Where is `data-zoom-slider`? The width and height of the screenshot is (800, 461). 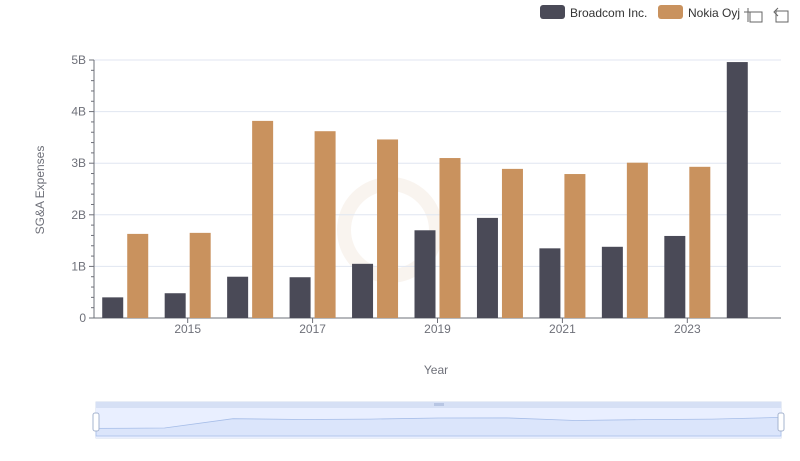 data-zoom-slider is located at coordinates (438, 420).